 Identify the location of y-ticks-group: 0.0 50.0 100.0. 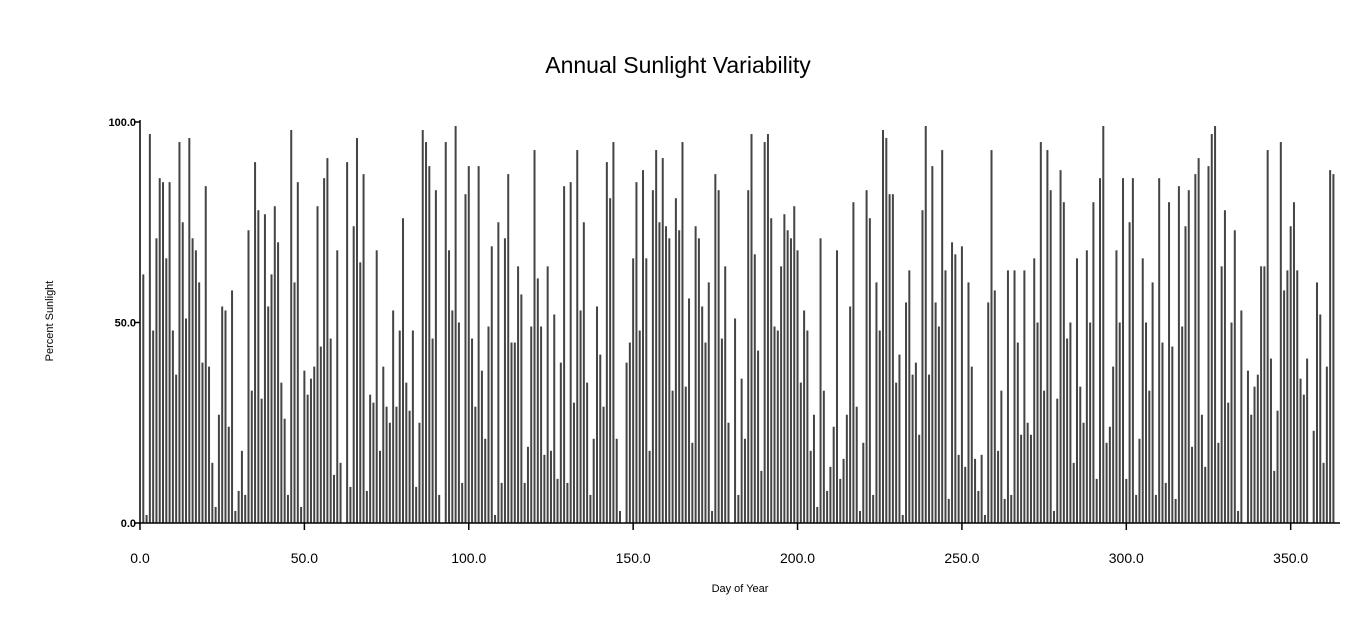
(124, 323).